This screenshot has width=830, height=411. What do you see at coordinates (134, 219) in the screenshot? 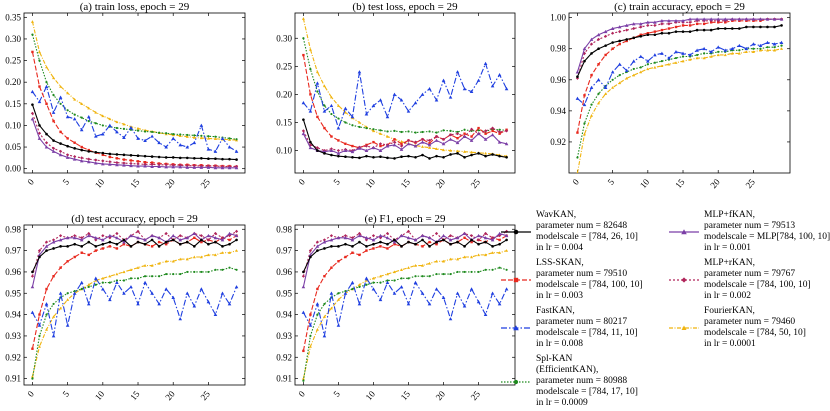
I see `chart-title: (d) test accuracy, epoch = 29` at bounding box center [134, 219].